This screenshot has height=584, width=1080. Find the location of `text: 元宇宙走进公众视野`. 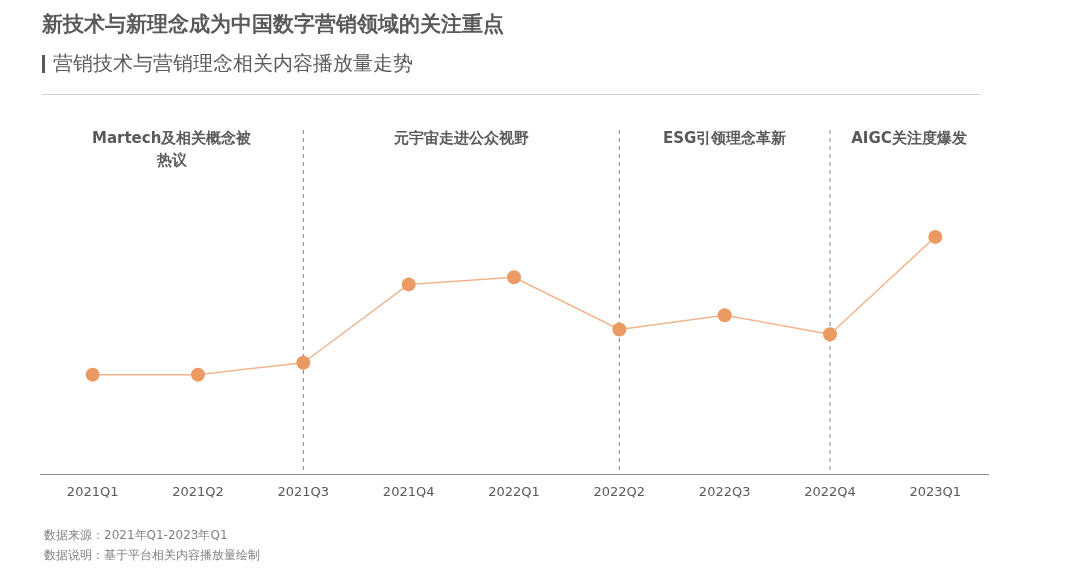

text: 元宇宙走进公众视野 is located at coordinates (460, 138).